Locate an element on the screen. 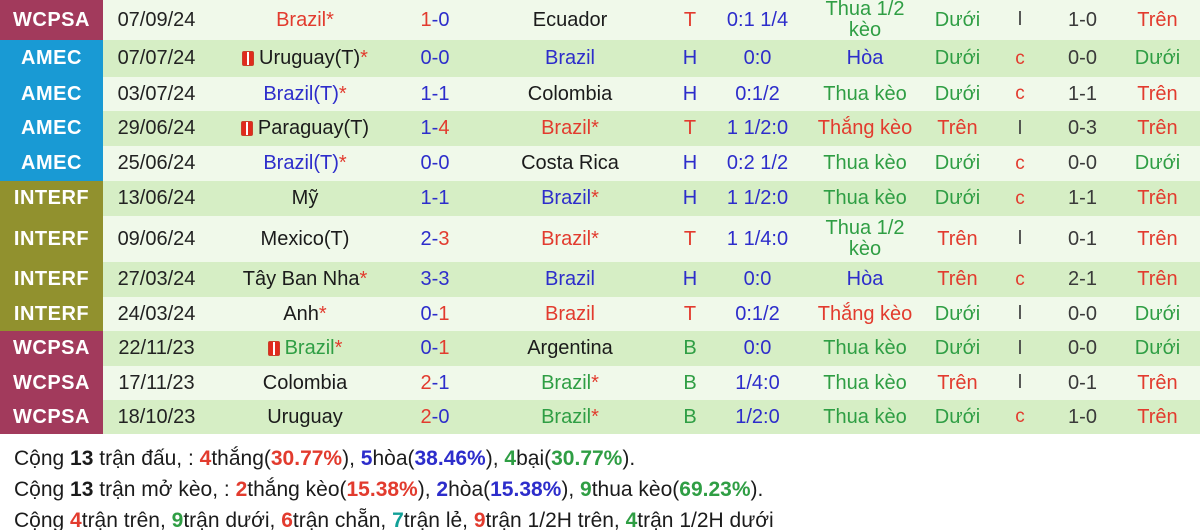  odd-even-letter: l is located at coordinates (1020, 348).